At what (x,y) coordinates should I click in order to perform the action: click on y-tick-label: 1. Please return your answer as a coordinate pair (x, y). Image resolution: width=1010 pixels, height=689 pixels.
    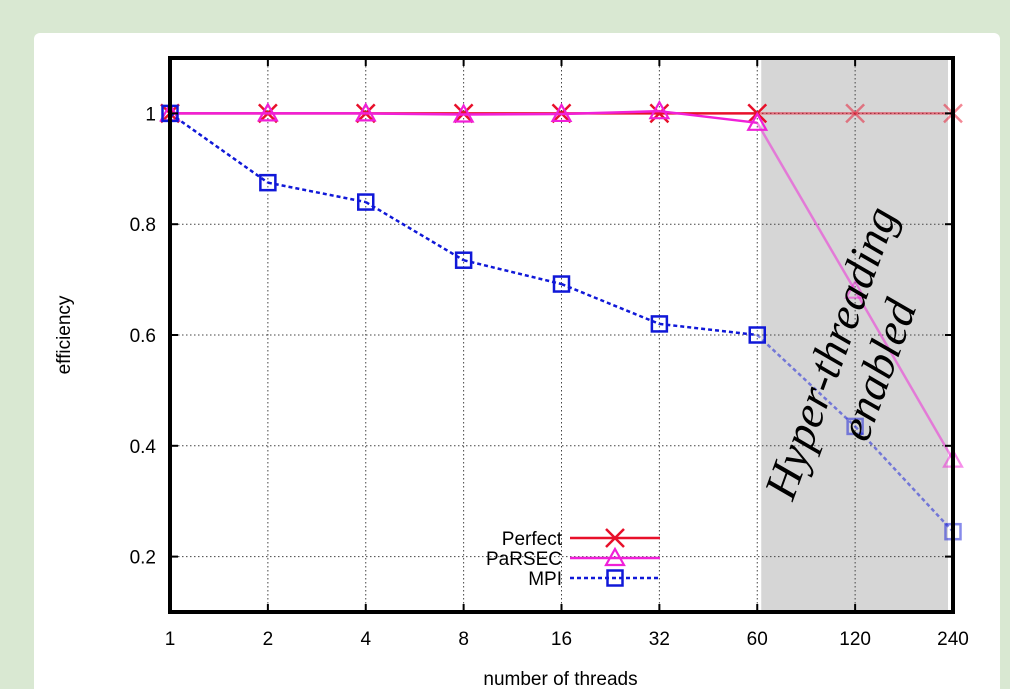
    Looking at the image, I should click on (150, 114).